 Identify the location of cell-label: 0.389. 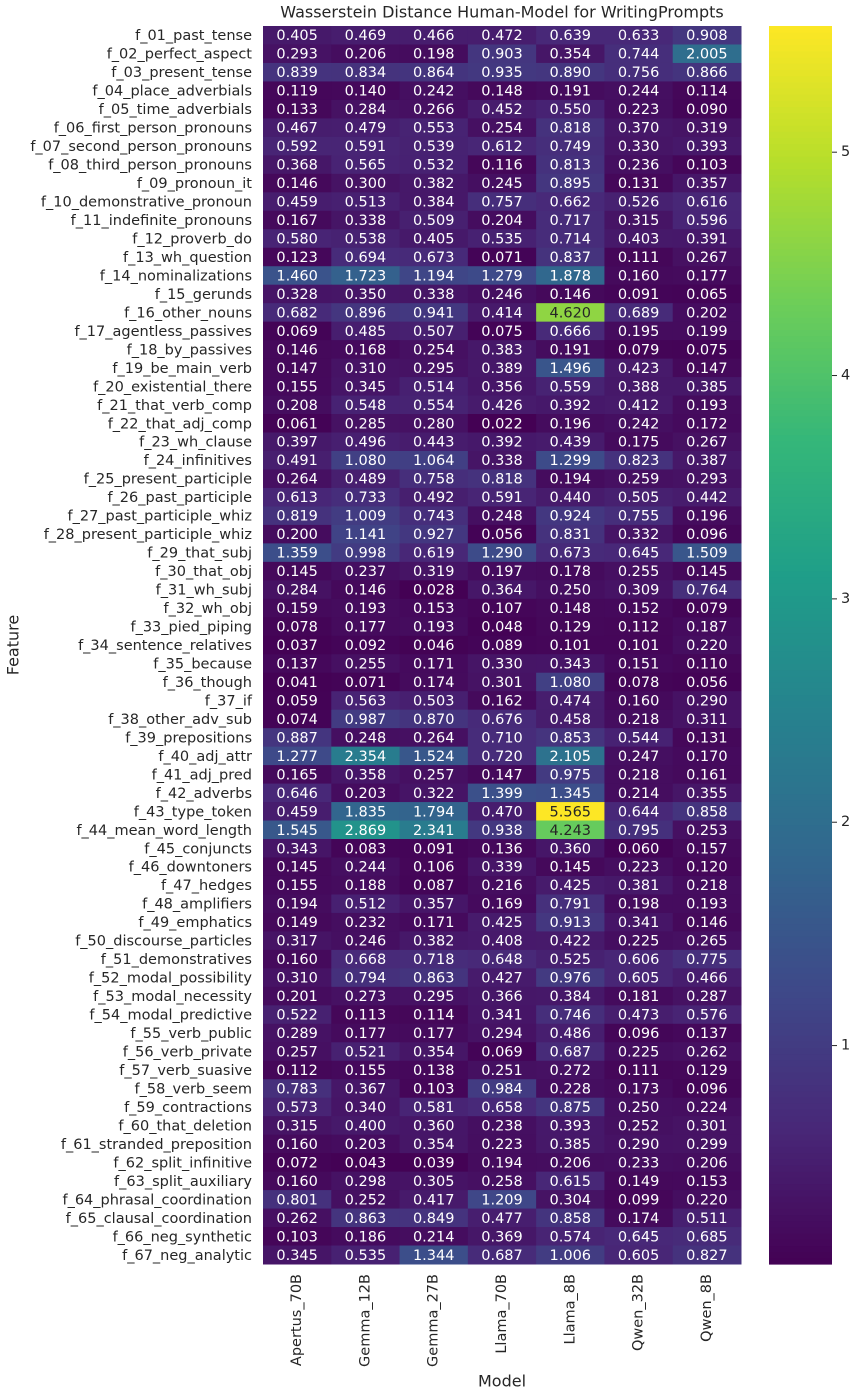
(502, 369).